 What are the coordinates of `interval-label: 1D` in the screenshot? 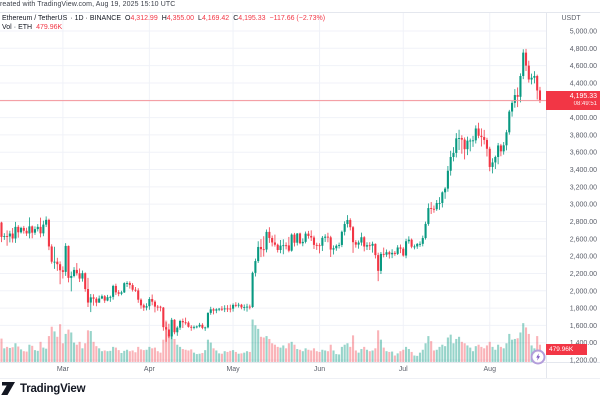 It's located at (79, 18).